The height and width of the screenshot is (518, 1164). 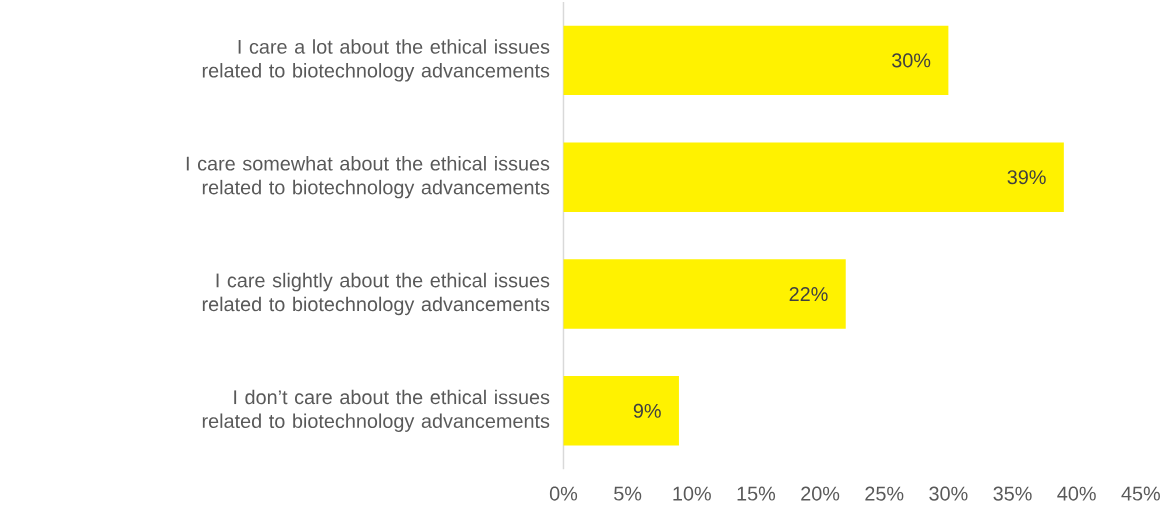 I want to click on x-tick-label: 5%, so click(x=628, y=493).